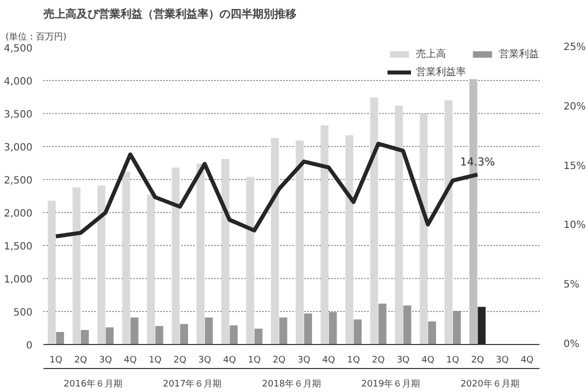  I want to click on text: 2018年６月期, so click(291, 384).